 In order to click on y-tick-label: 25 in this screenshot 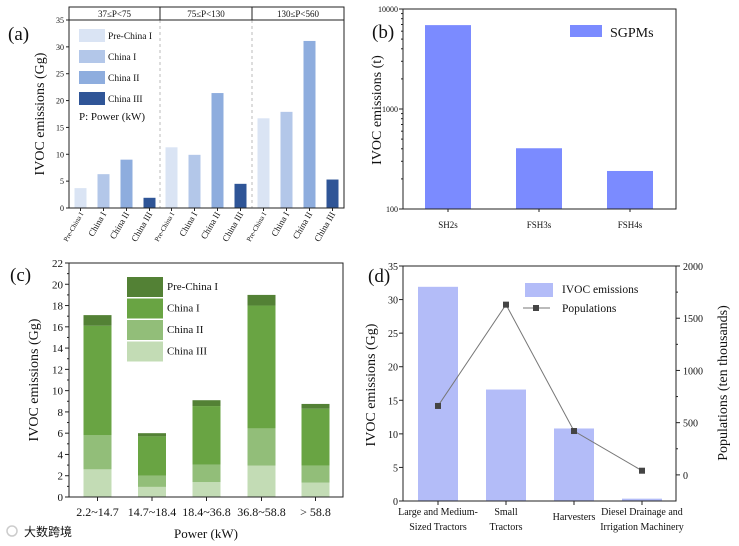, I will do `click(393, 334)`.